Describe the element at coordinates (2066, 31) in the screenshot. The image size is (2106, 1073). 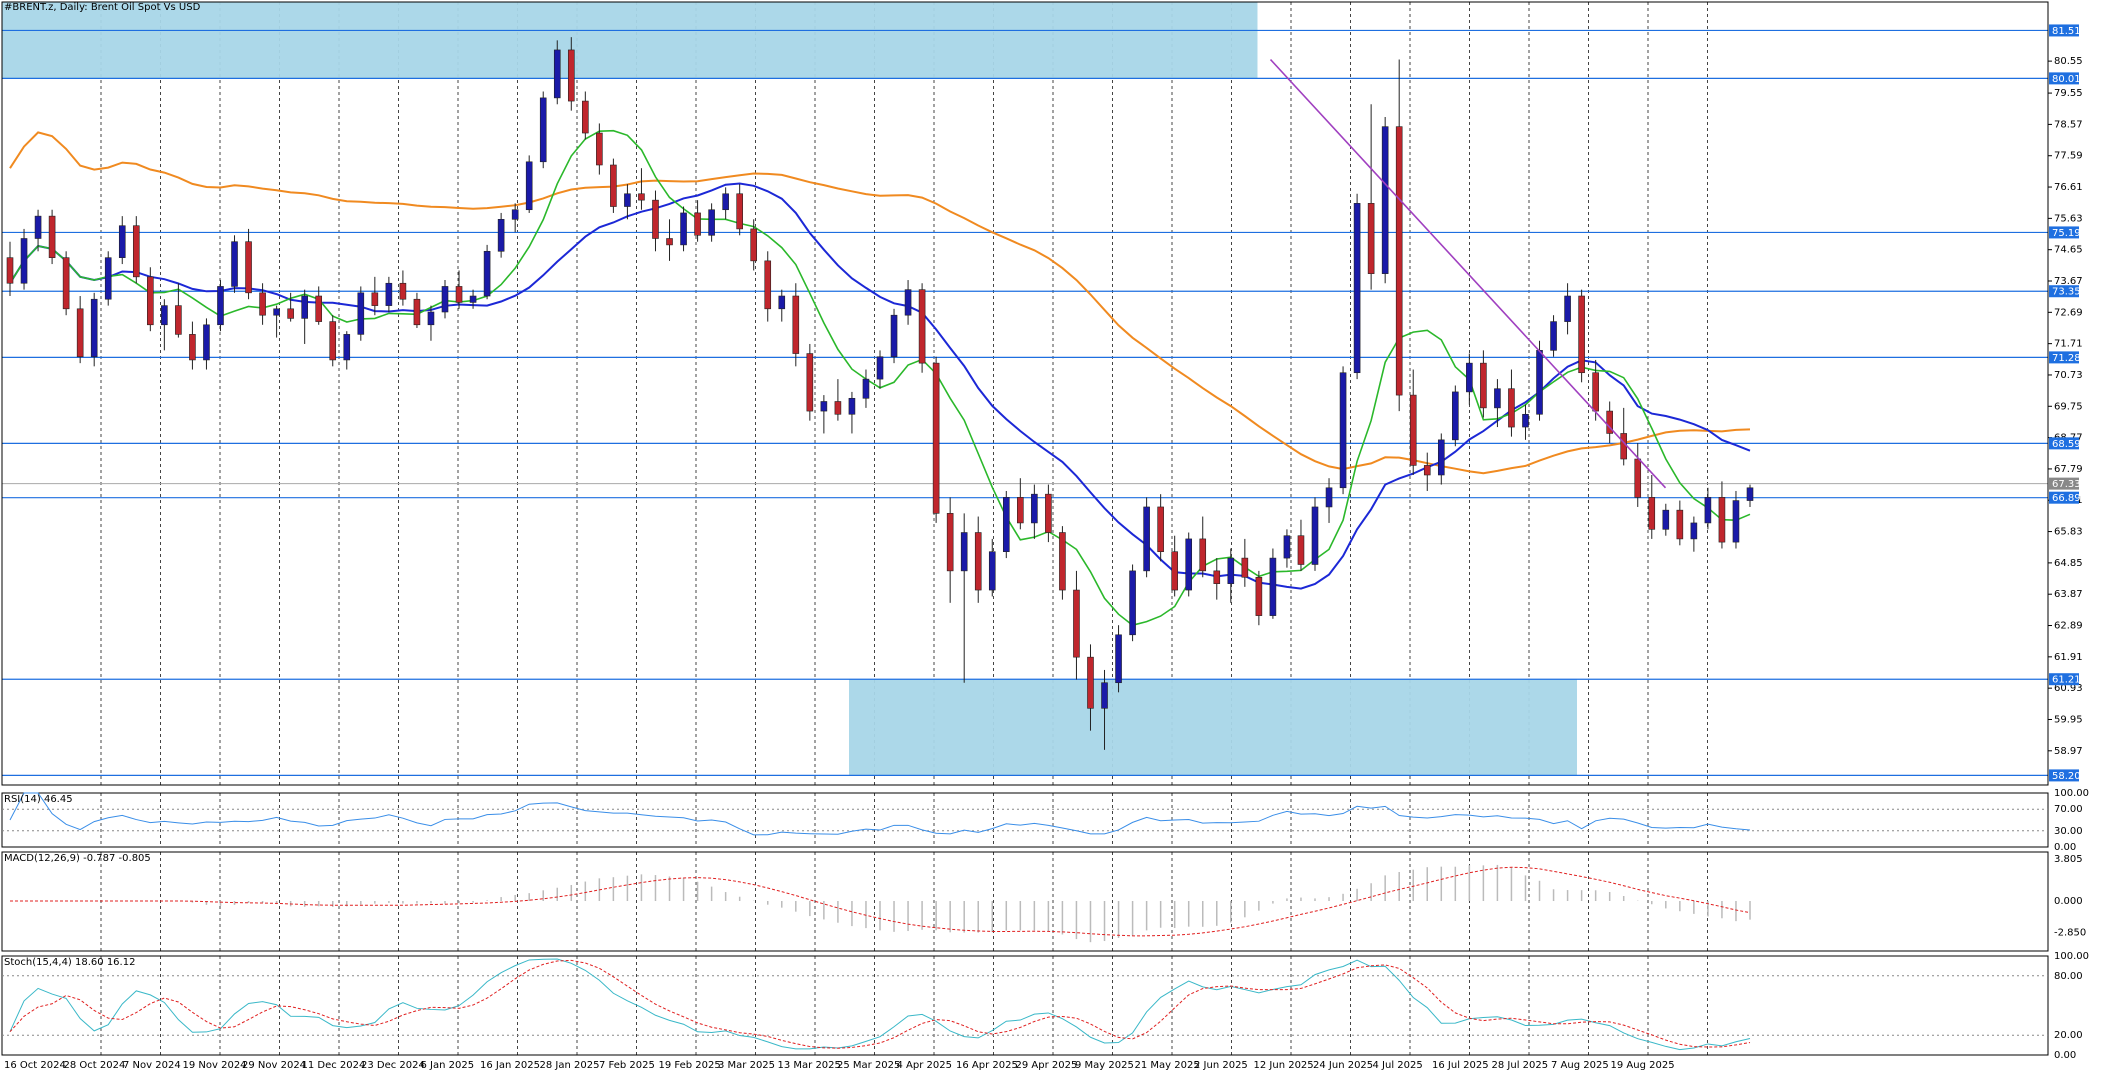
I see `level-price-tag-label: 81.51` at that location.